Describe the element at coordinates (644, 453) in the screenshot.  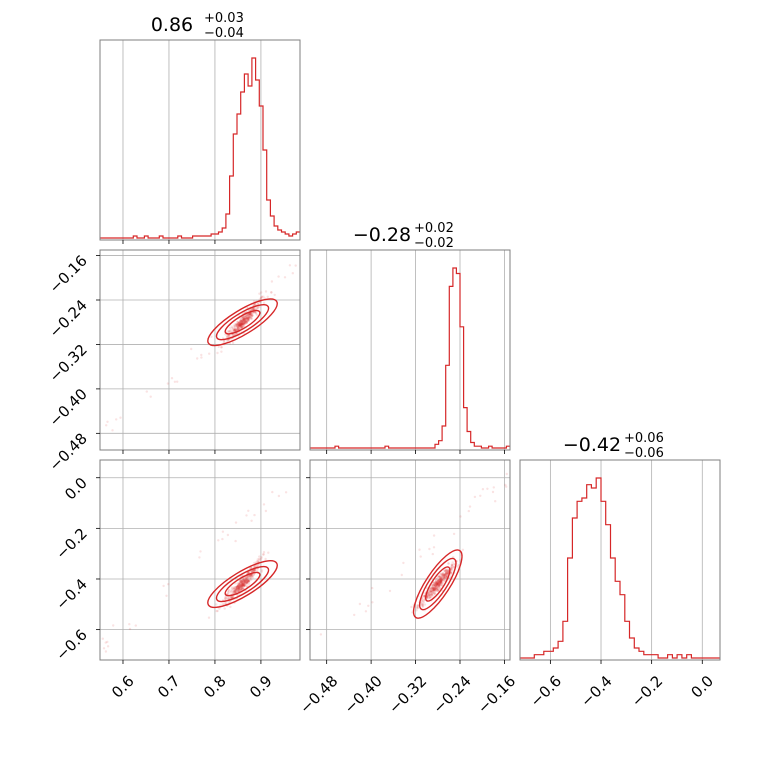
I see `panel-title-minus-2: −0.06` at that location.